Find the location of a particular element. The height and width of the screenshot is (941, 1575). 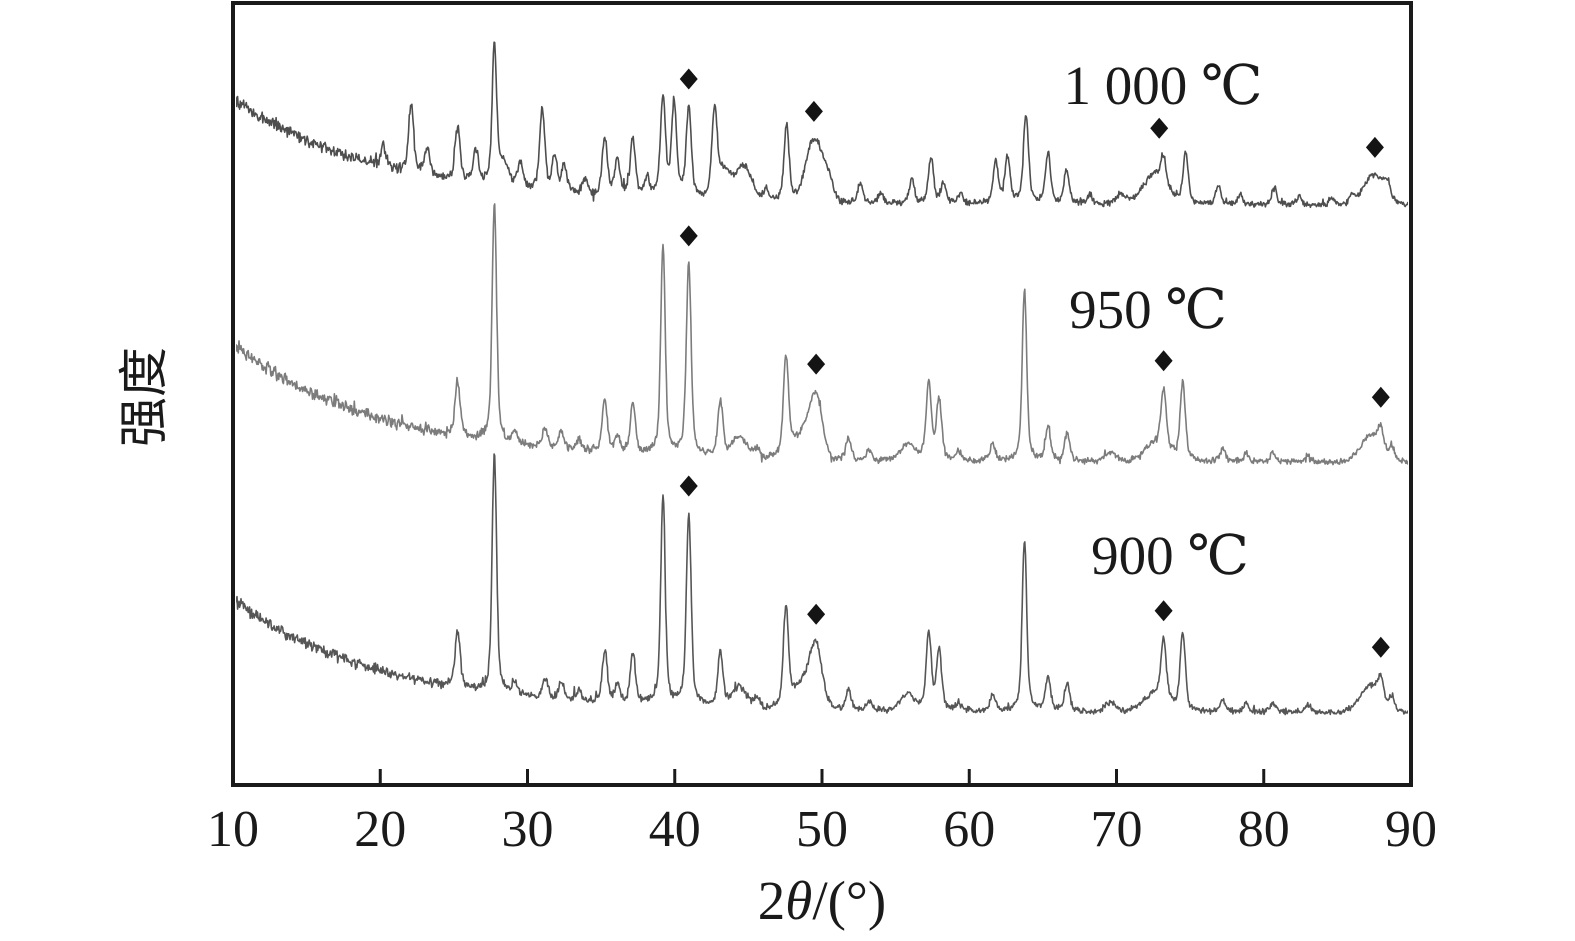

x-ticks-group is located at coordinates (822, 776).